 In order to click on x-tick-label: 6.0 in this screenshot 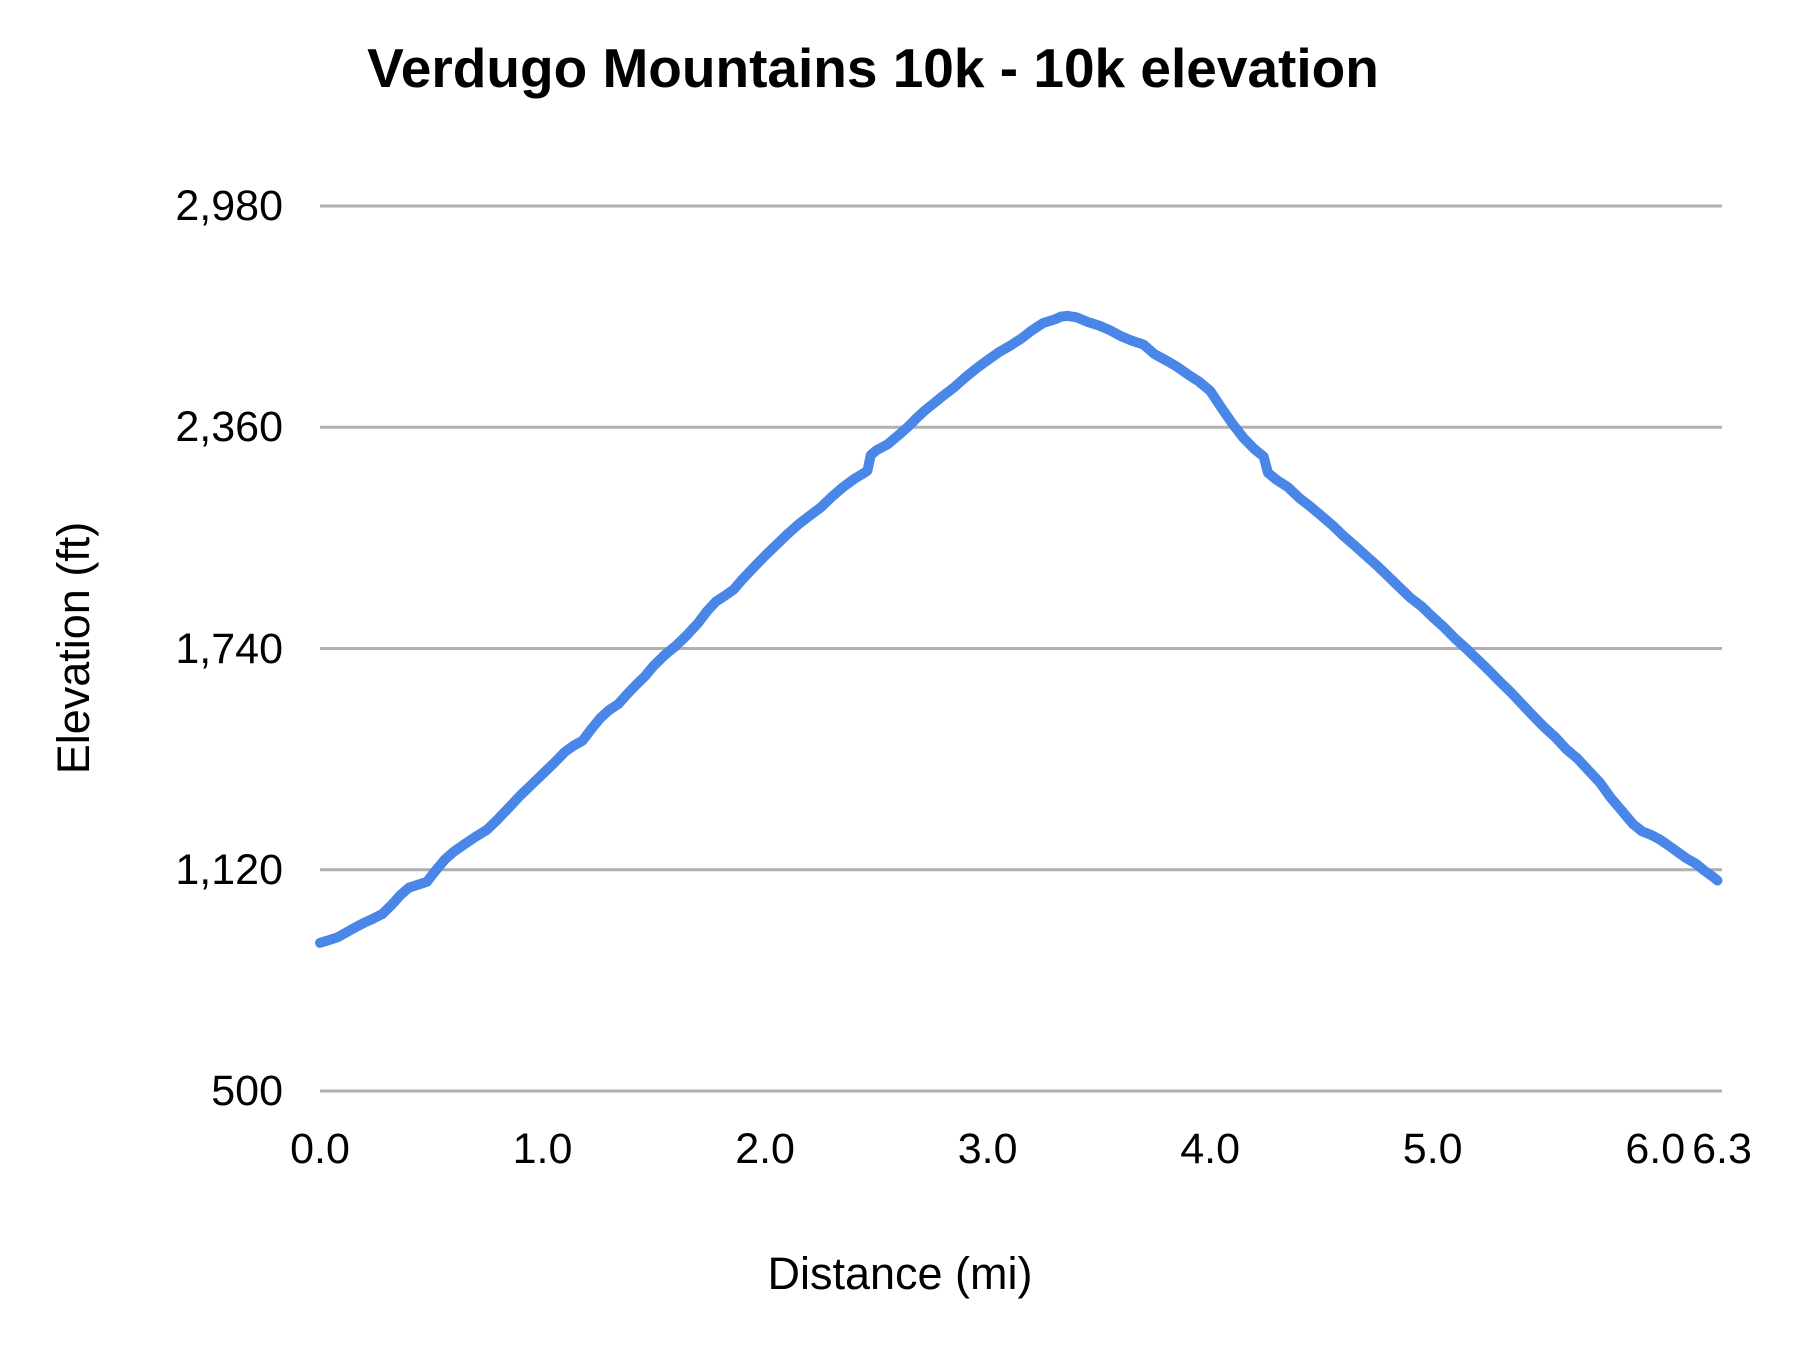, I will do `click(1655, 1149)`.